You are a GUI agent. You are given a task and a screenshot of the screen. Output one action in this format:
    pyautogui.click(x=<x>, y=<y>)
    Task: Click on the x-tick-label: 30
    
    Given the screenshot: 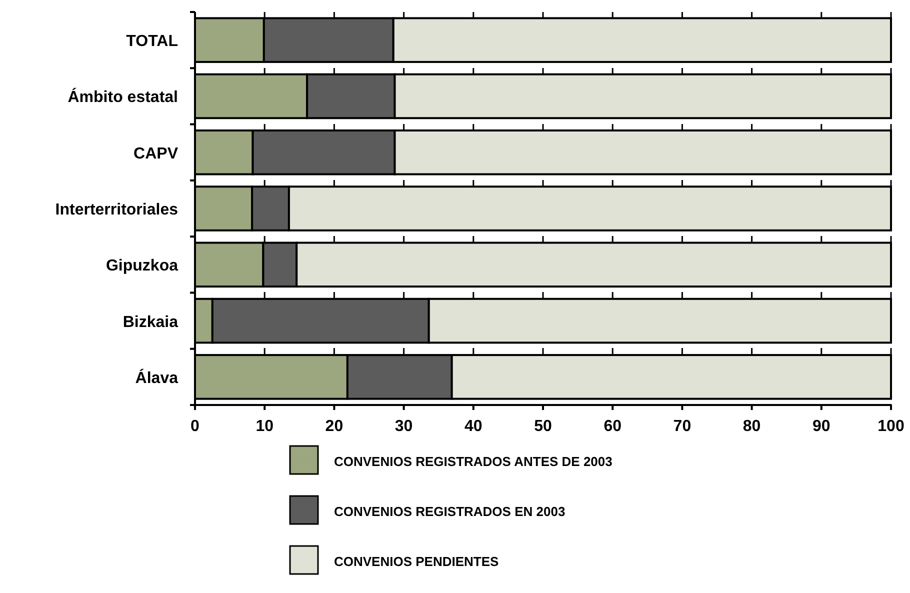 What is the action you would take?
    pyautogui.click(x=403, y=426)
    